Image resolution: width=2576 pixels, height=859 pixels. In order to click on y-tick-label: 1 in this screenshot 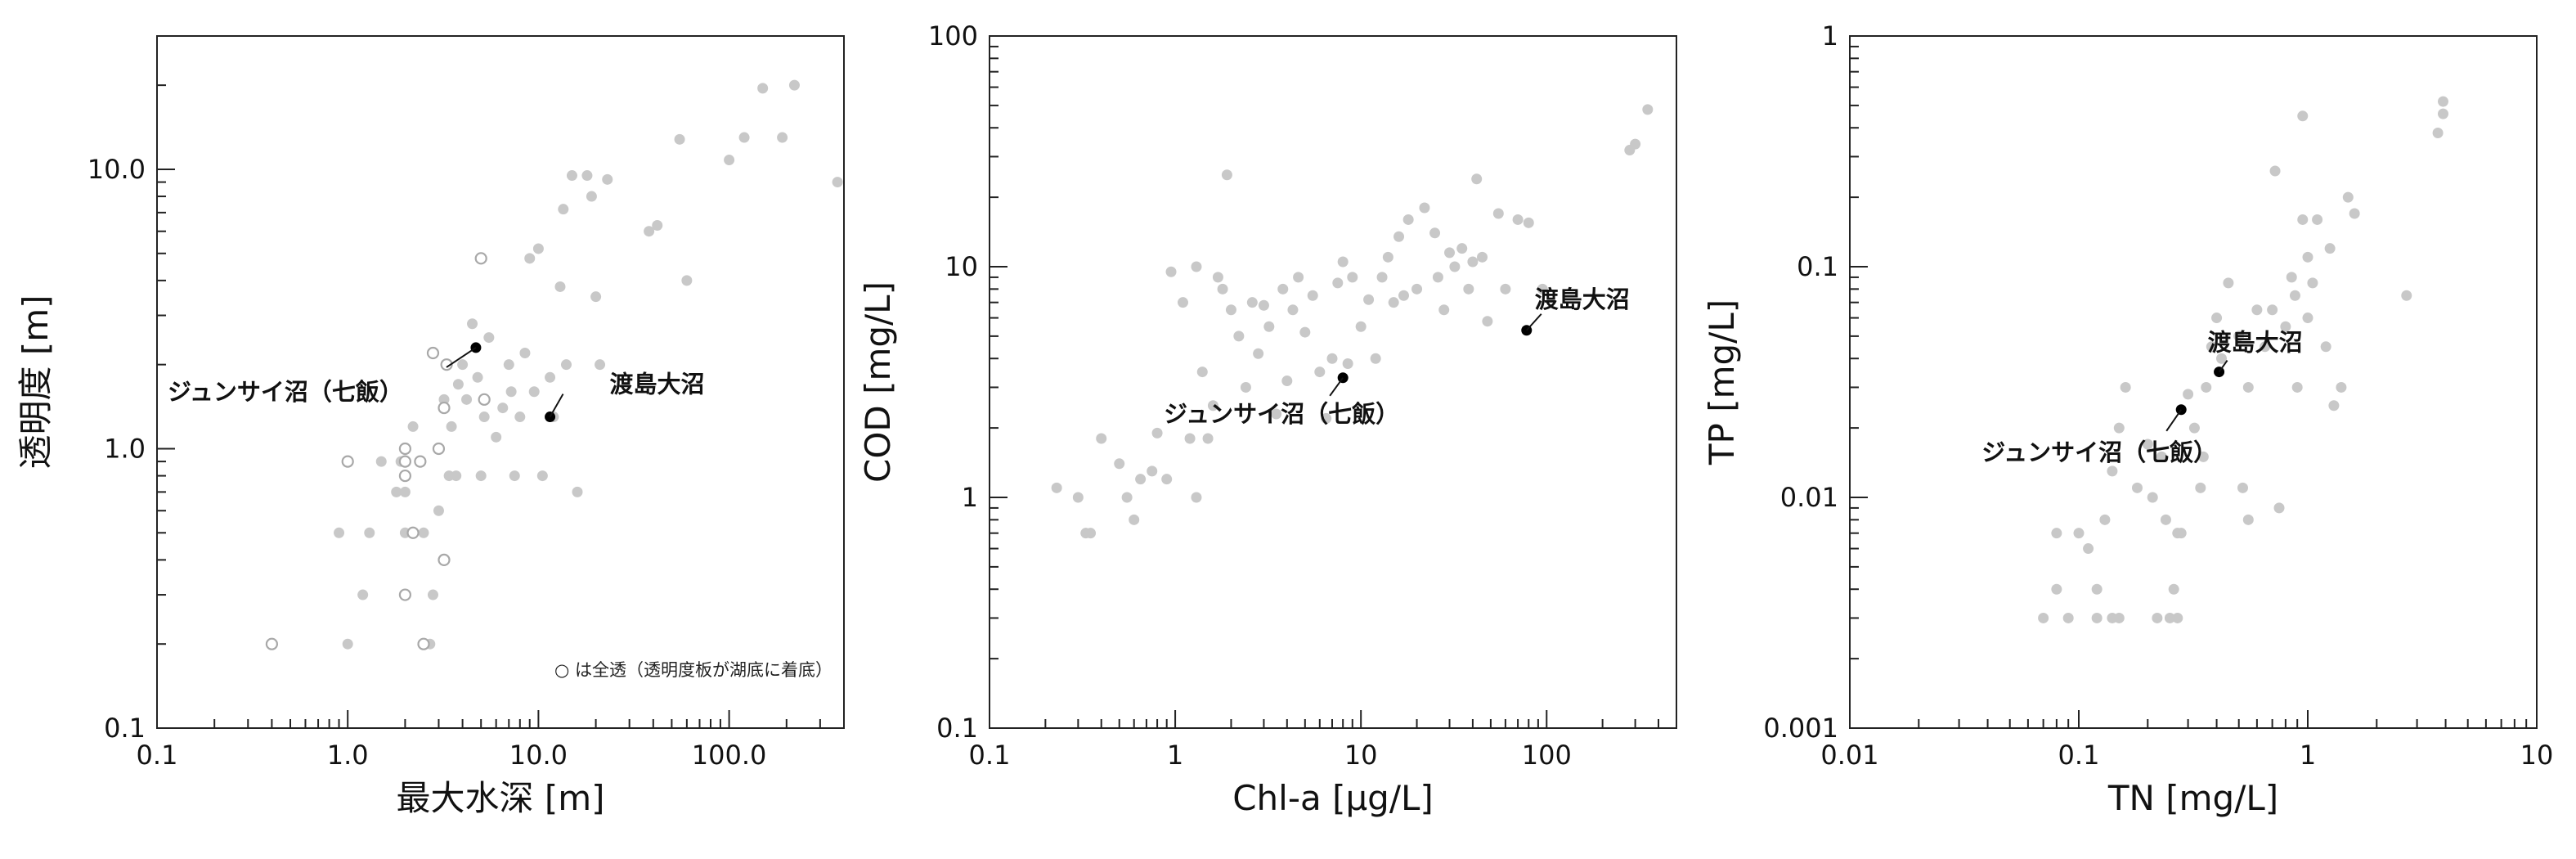, I will do `click(1830, 36)`.